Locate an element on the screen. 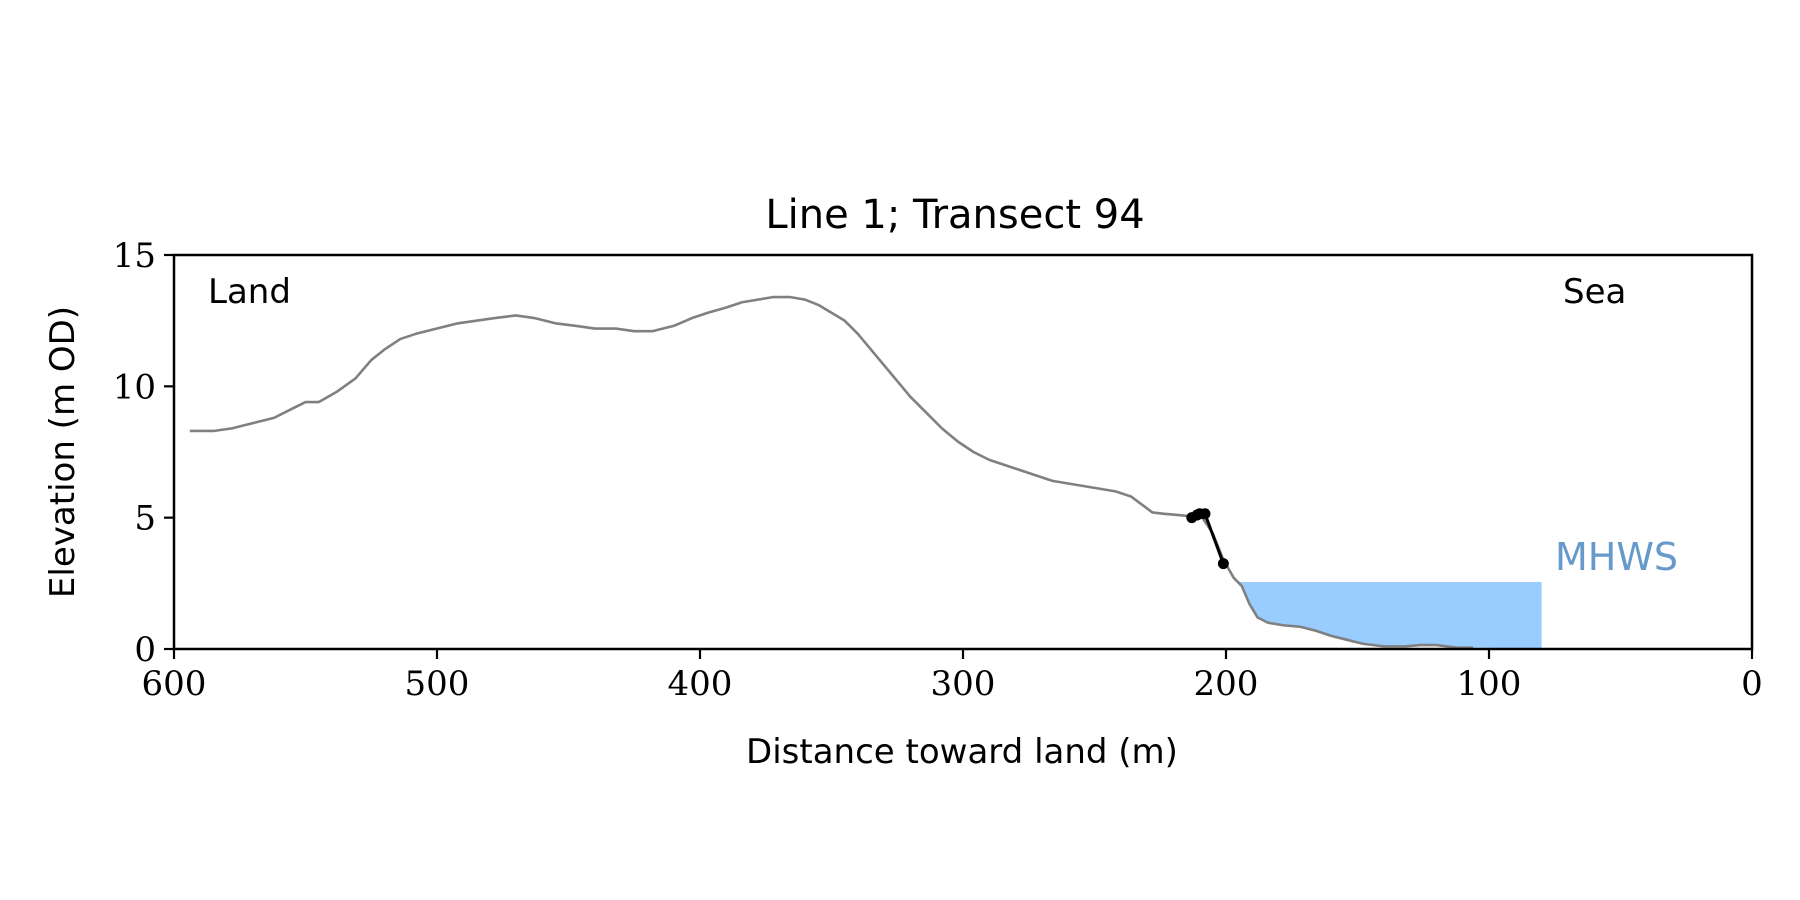 The image size is (1800, 900). x-axis: 600 500 400 300 200 100 0 is located at coordinates (952, 676).